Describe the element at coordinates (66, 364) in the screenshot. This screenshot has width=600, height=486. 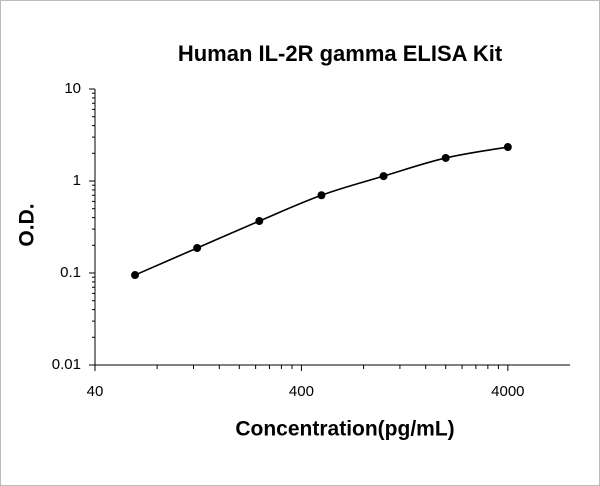
I see `y-tick-label: 0.01` at that location.